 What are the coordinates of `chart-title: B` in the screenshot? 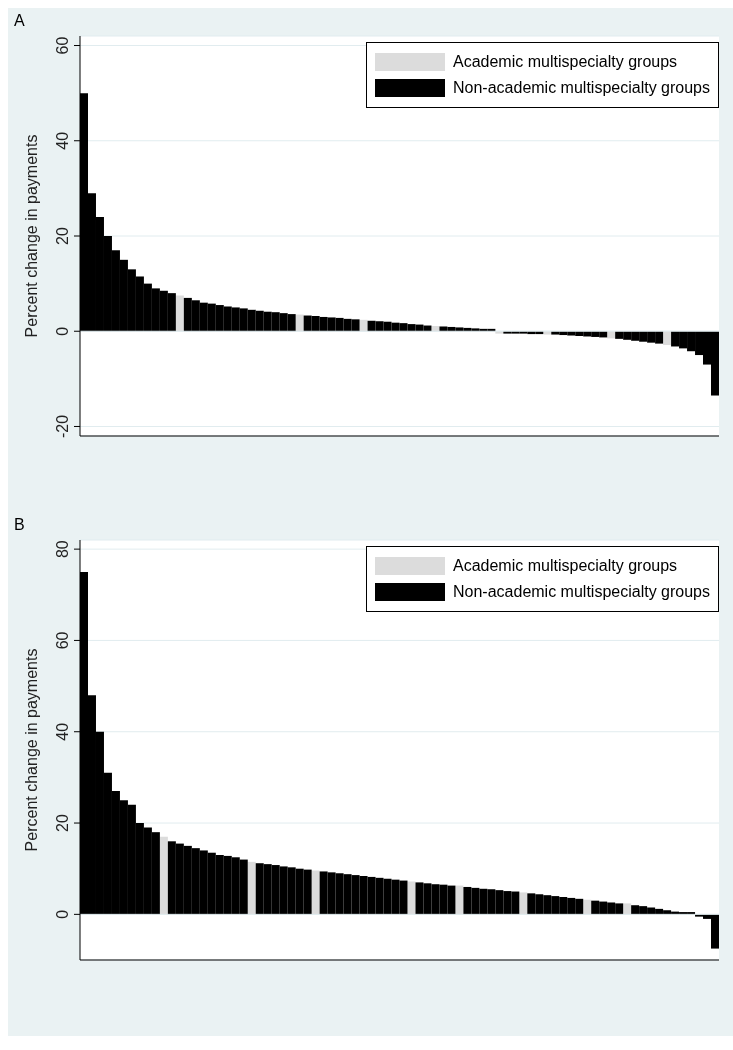 It's located at (20, 525).